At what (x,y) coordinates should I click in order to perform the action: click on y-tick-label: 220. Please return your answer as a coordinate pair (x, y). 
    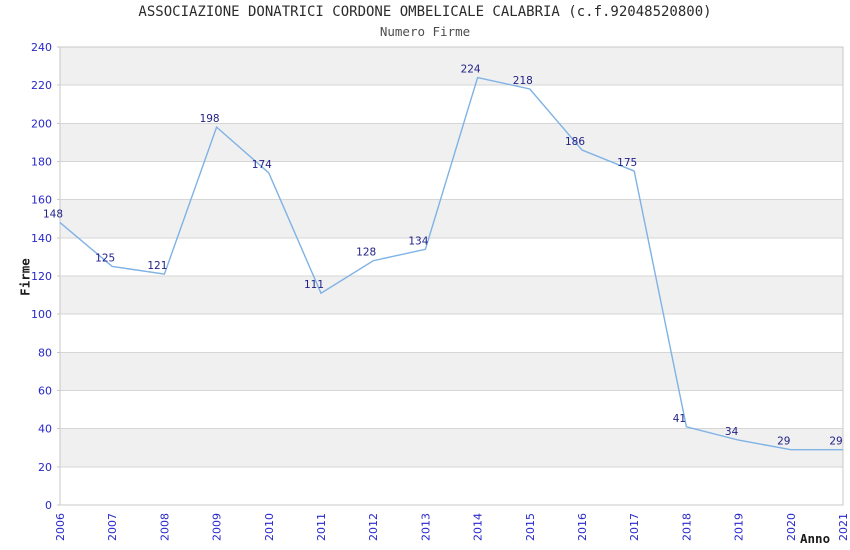
    Looking at the image, I should click on (41, 85).